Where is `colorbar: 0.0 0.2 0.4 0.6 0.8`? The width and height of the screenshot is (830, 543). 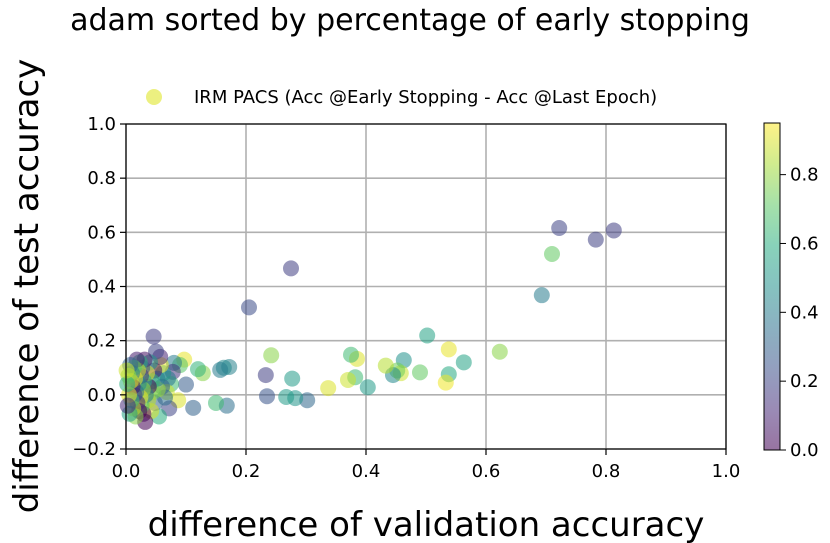
colorbar: 0.0 0.2 0.4 0.6 0.8 is located at coordinates (791, 291).